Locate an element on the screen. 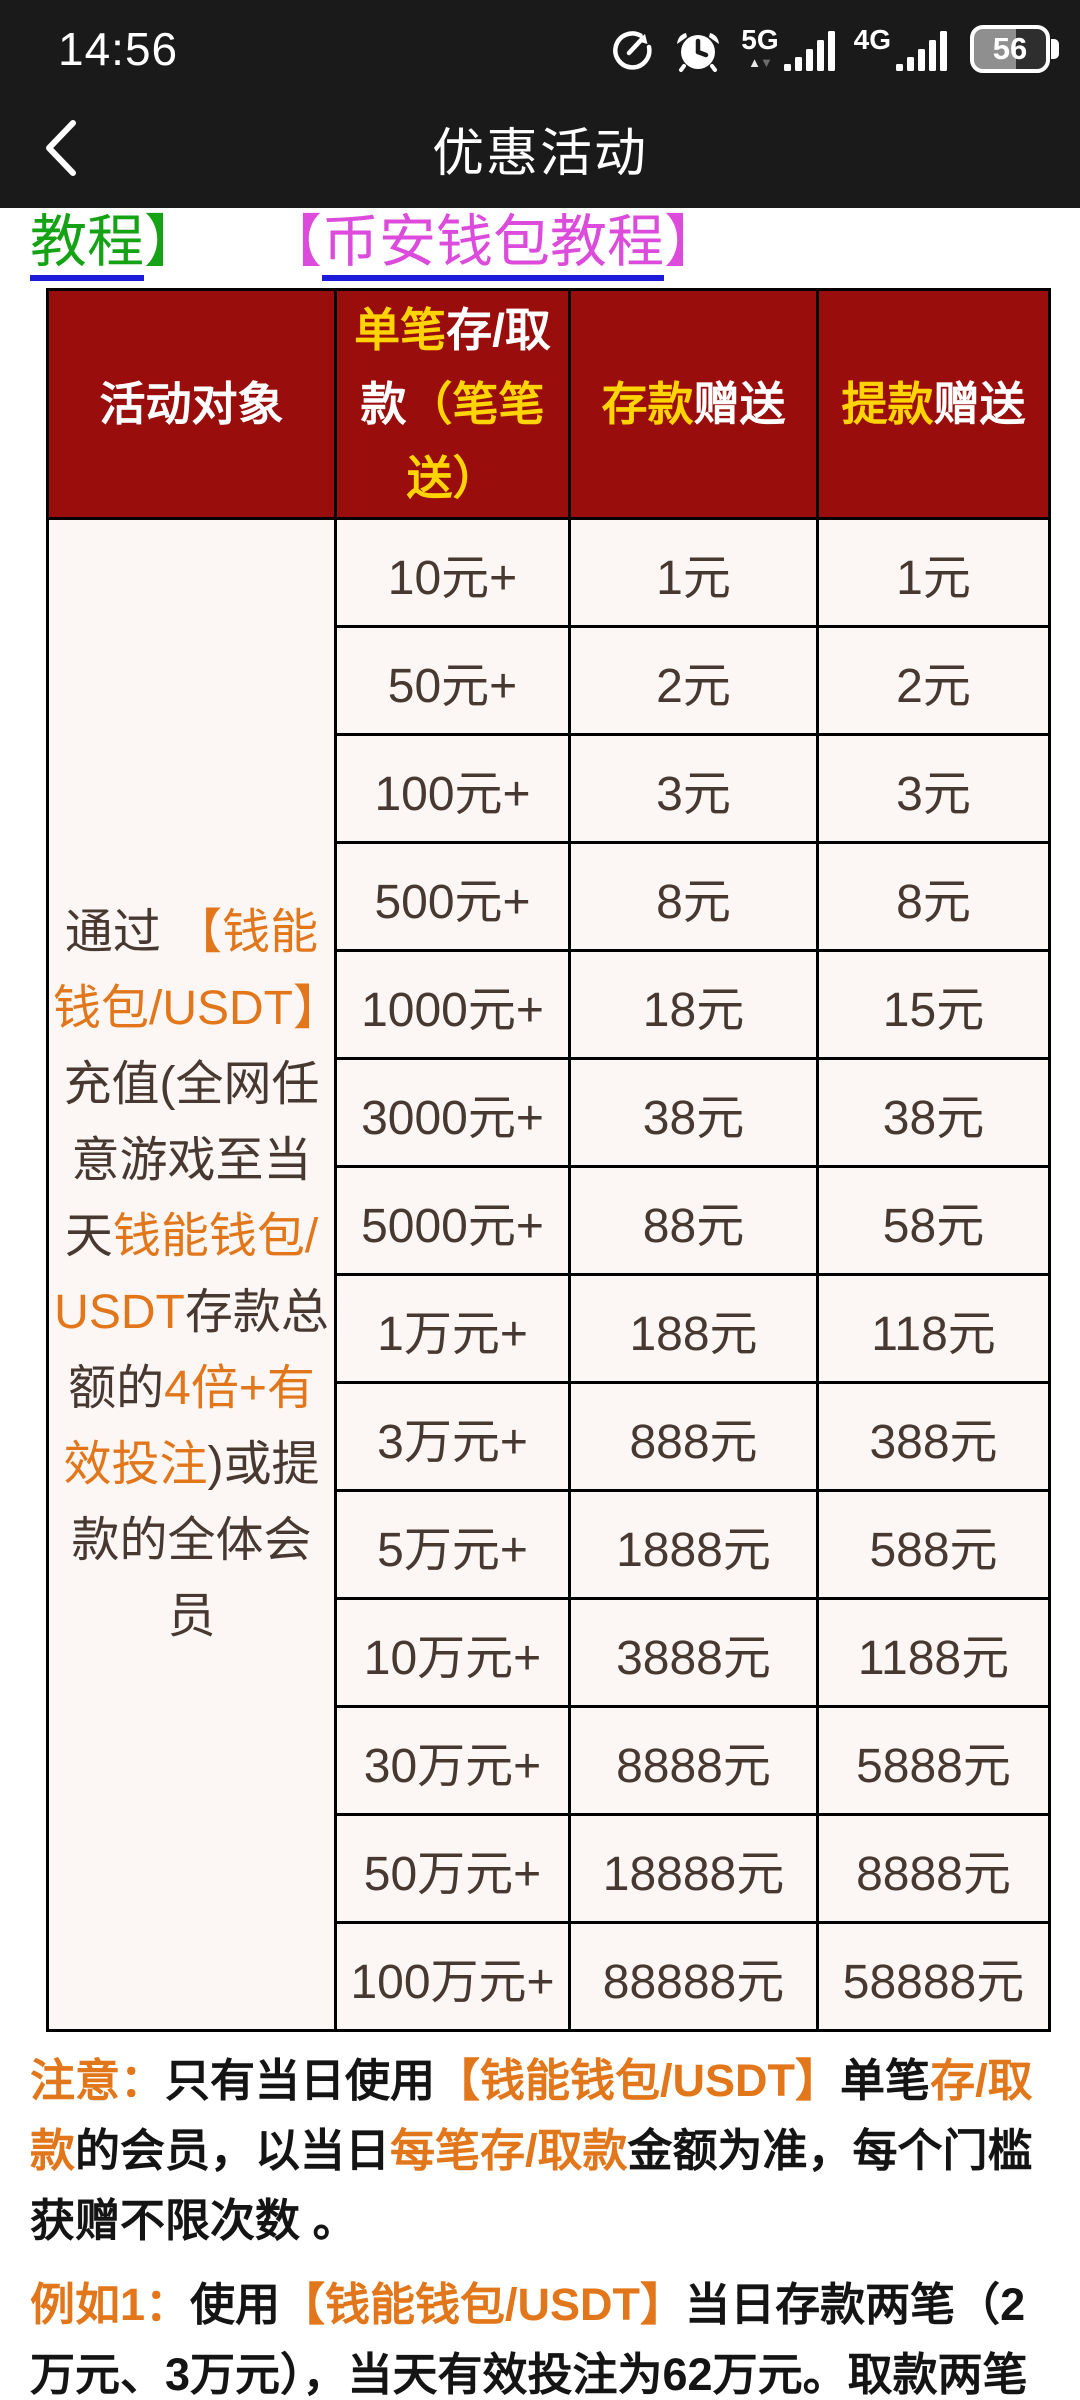 The width and height of the screenshot is (1080, 2400). cell-deposit-bonus: 18元 is located at coordinates (693, 1004).